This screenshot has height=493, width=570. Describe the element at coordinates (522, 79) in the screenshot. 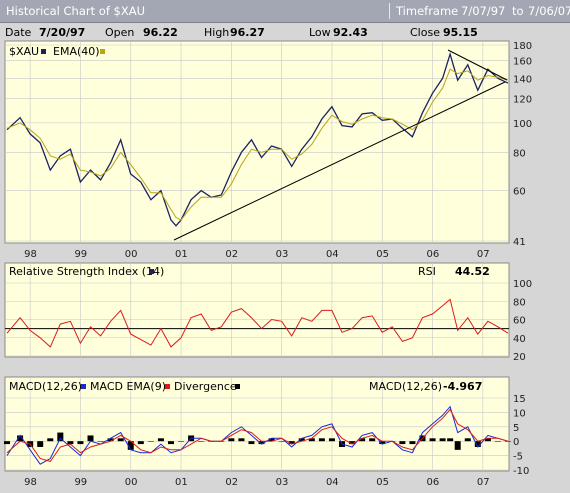

I see `price-y-tick: 140` at that location.